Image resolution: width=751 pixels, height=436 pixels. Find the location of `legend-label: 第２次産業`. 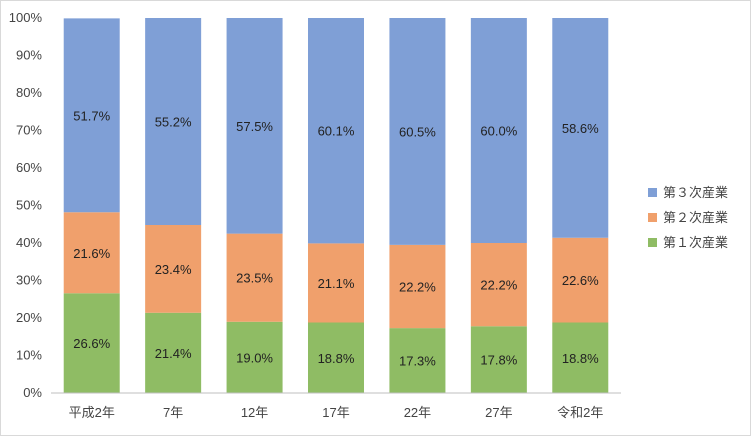

legend-label: 第２次産業 is located at coordinates (695, 217).